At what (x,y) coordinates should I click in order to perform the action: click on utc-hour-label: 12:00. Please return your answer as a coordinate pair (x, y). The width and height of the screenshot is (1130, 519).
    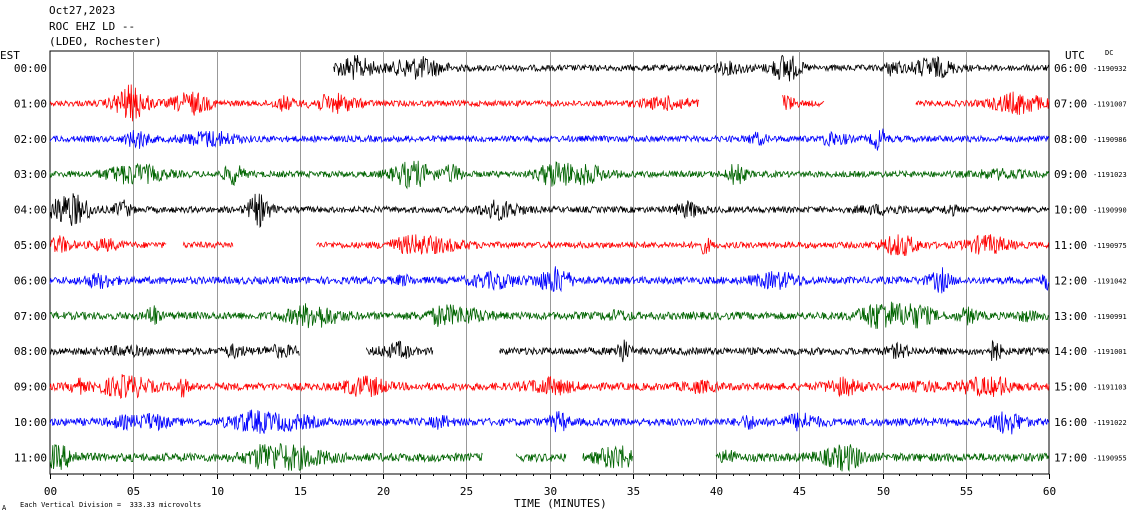
    Looking at the image, I should click on (1070, 280).